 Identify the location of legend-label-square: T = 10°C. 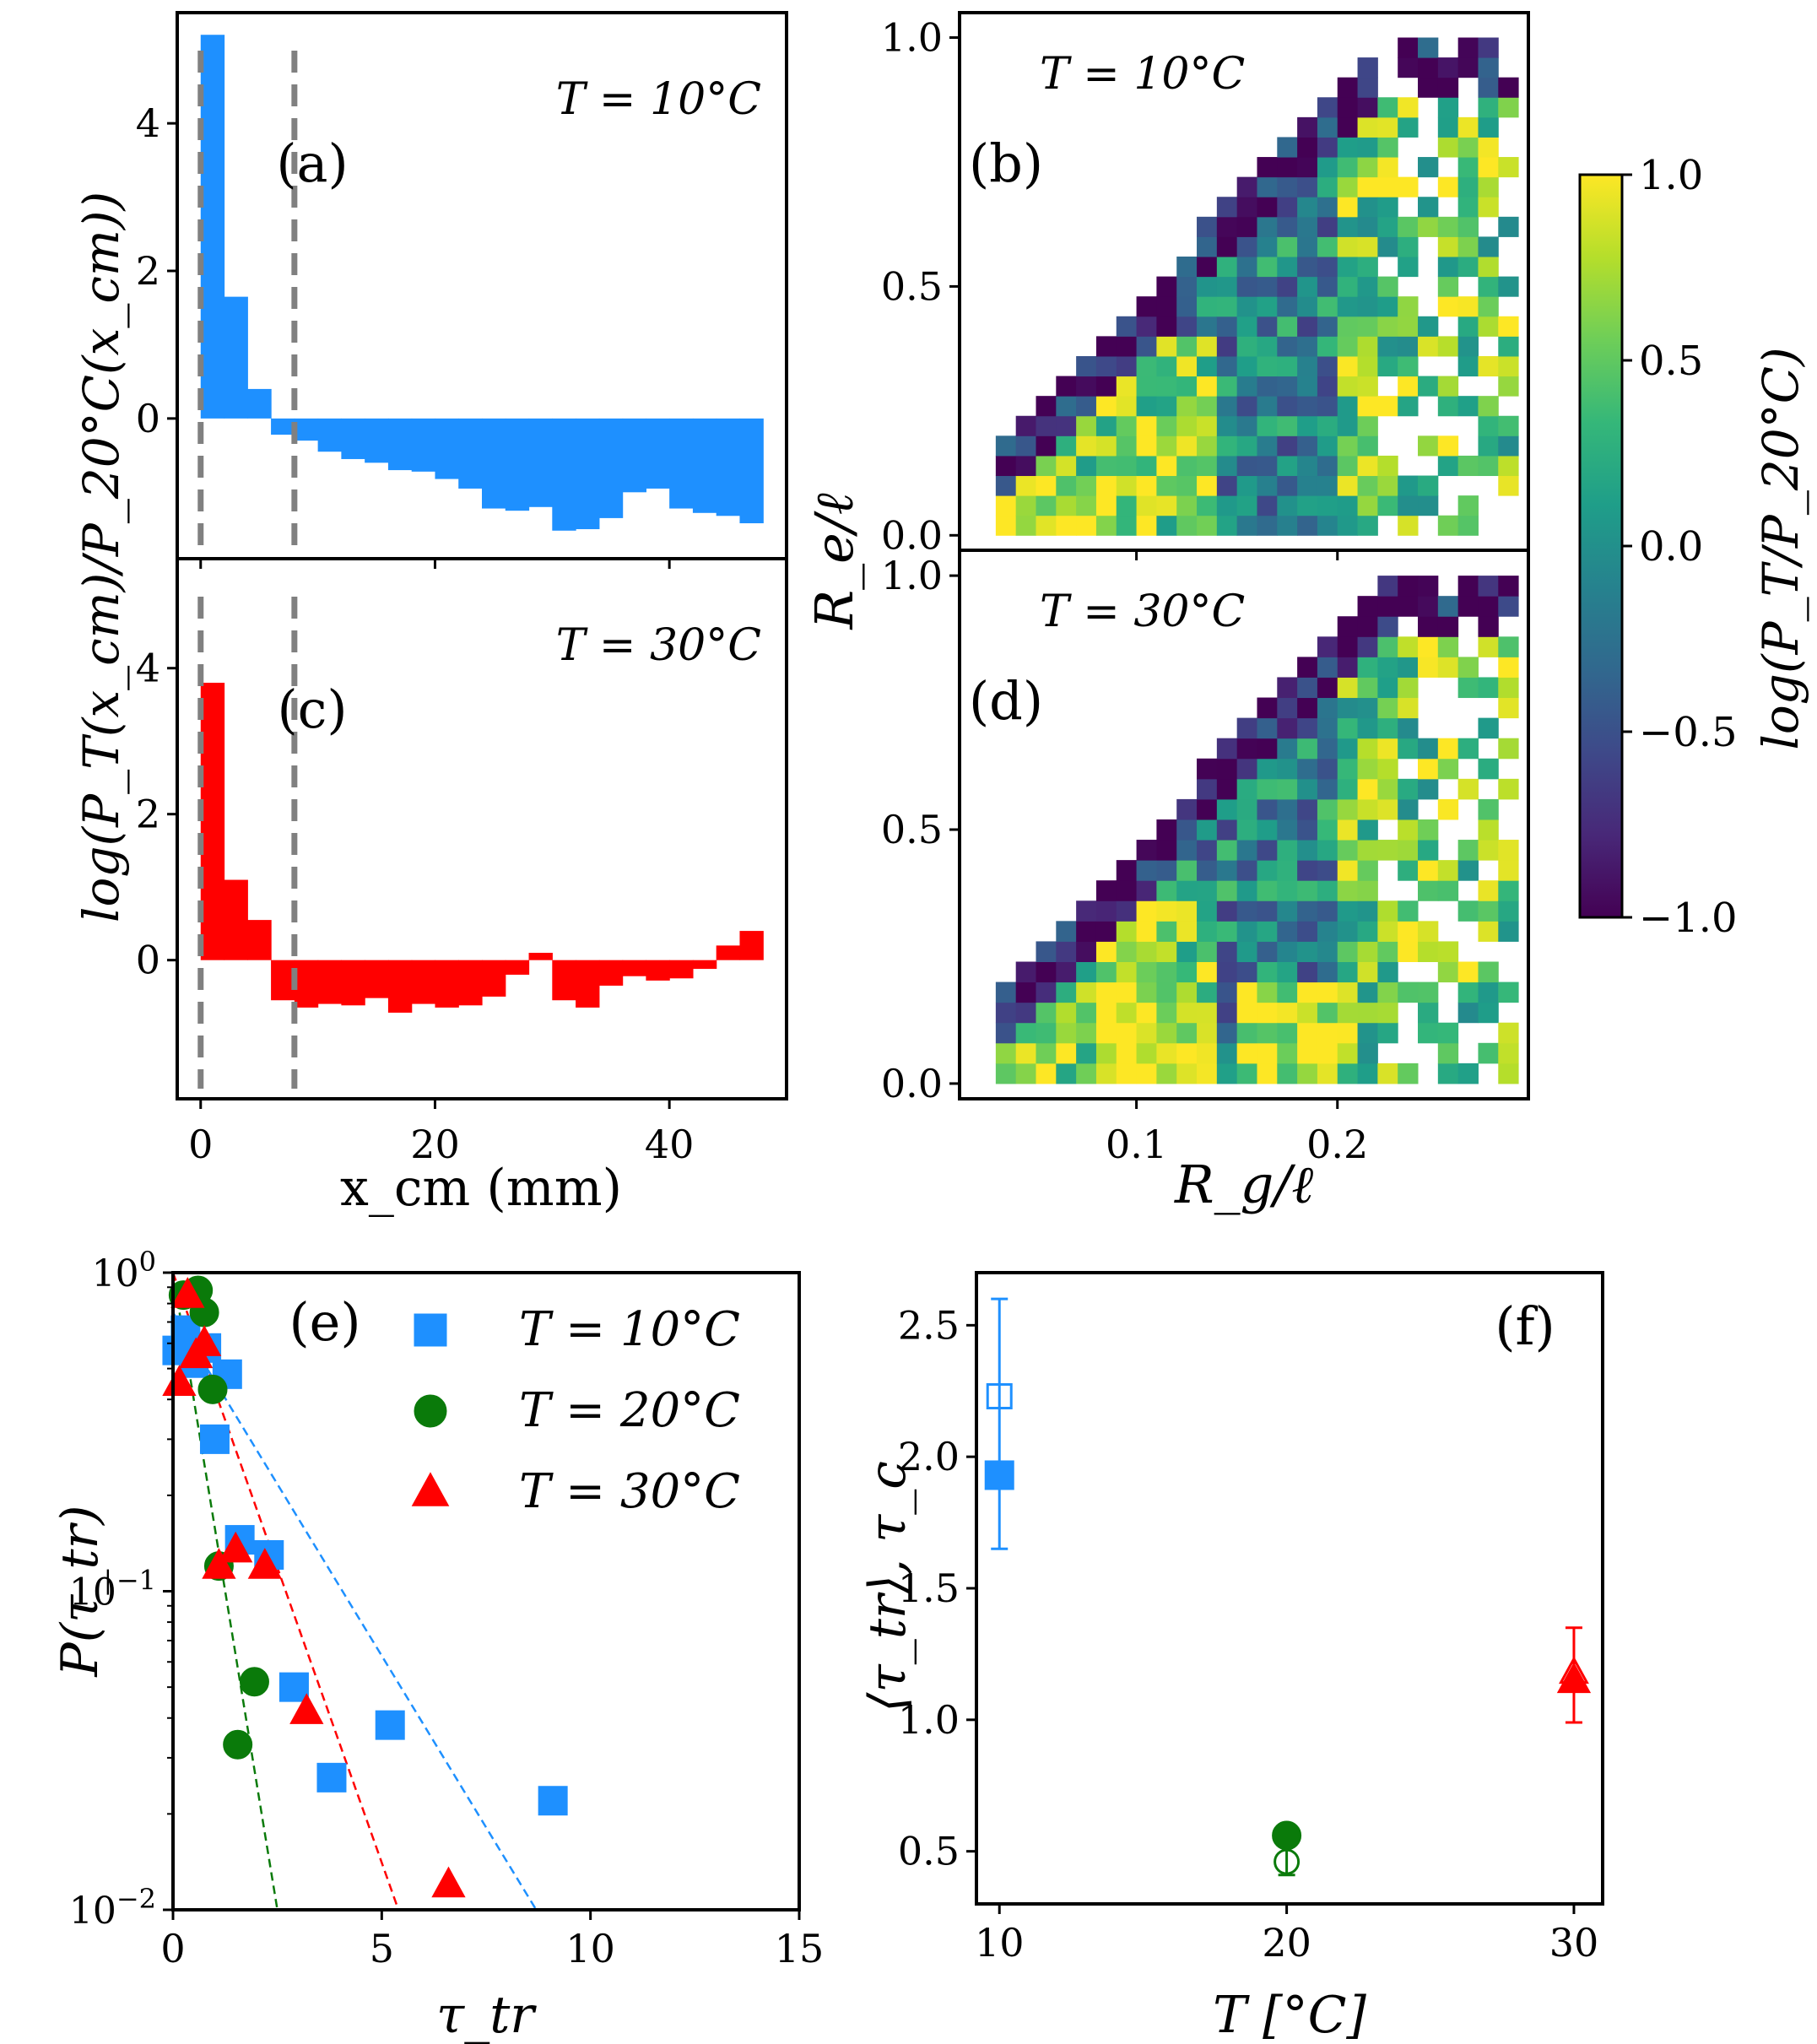
(629, 1330).